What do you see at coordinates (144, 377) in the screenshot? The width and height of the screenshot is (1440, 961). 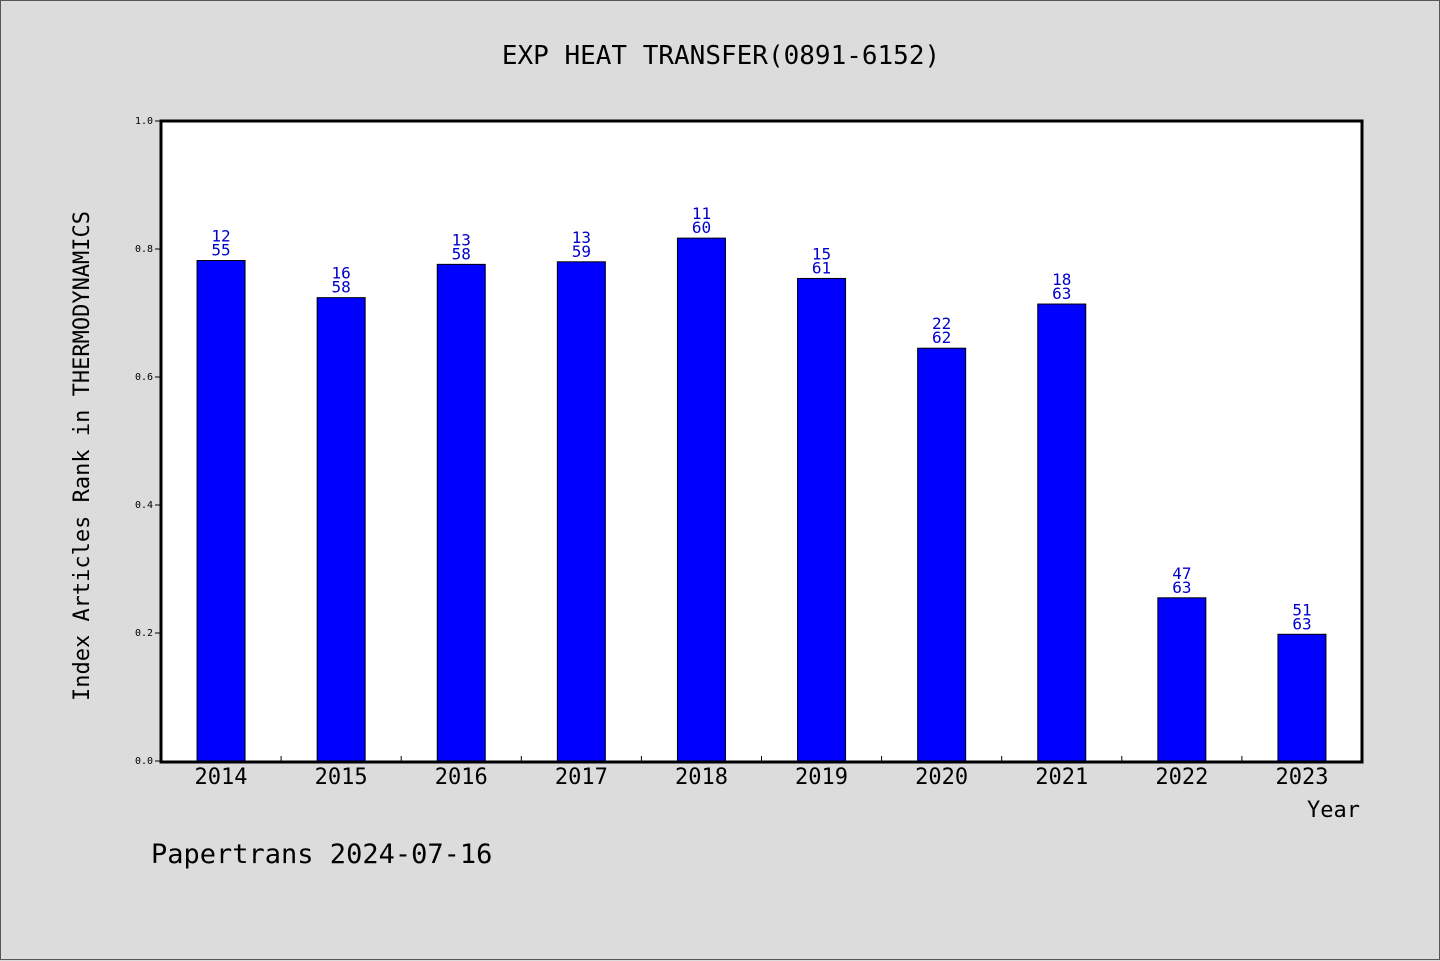 I see `y-tick-label: 0.6` at bounding box center [144, 377].